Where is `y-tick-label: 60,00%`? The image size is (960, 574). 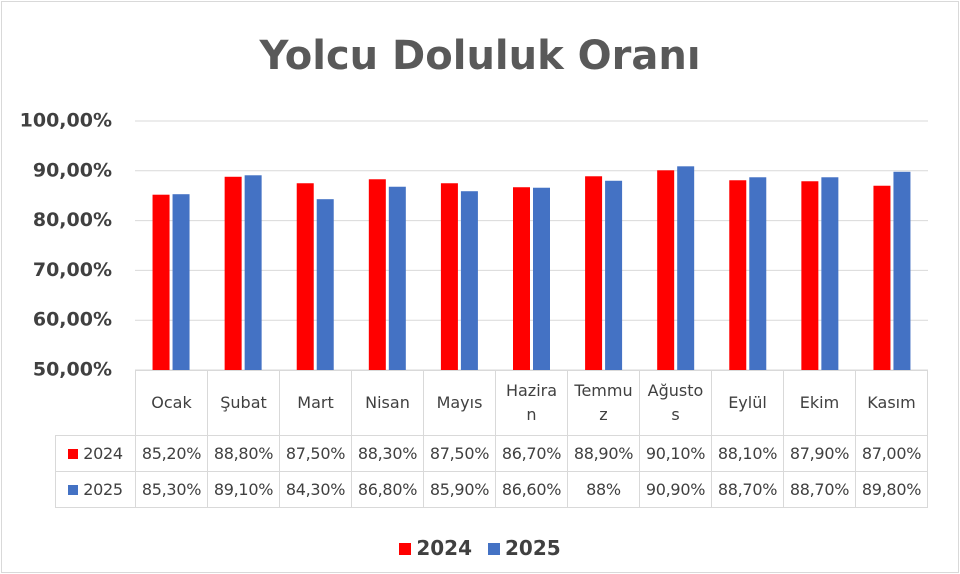 y-tick-label: 60,00% is located at coordinates (72, 320).